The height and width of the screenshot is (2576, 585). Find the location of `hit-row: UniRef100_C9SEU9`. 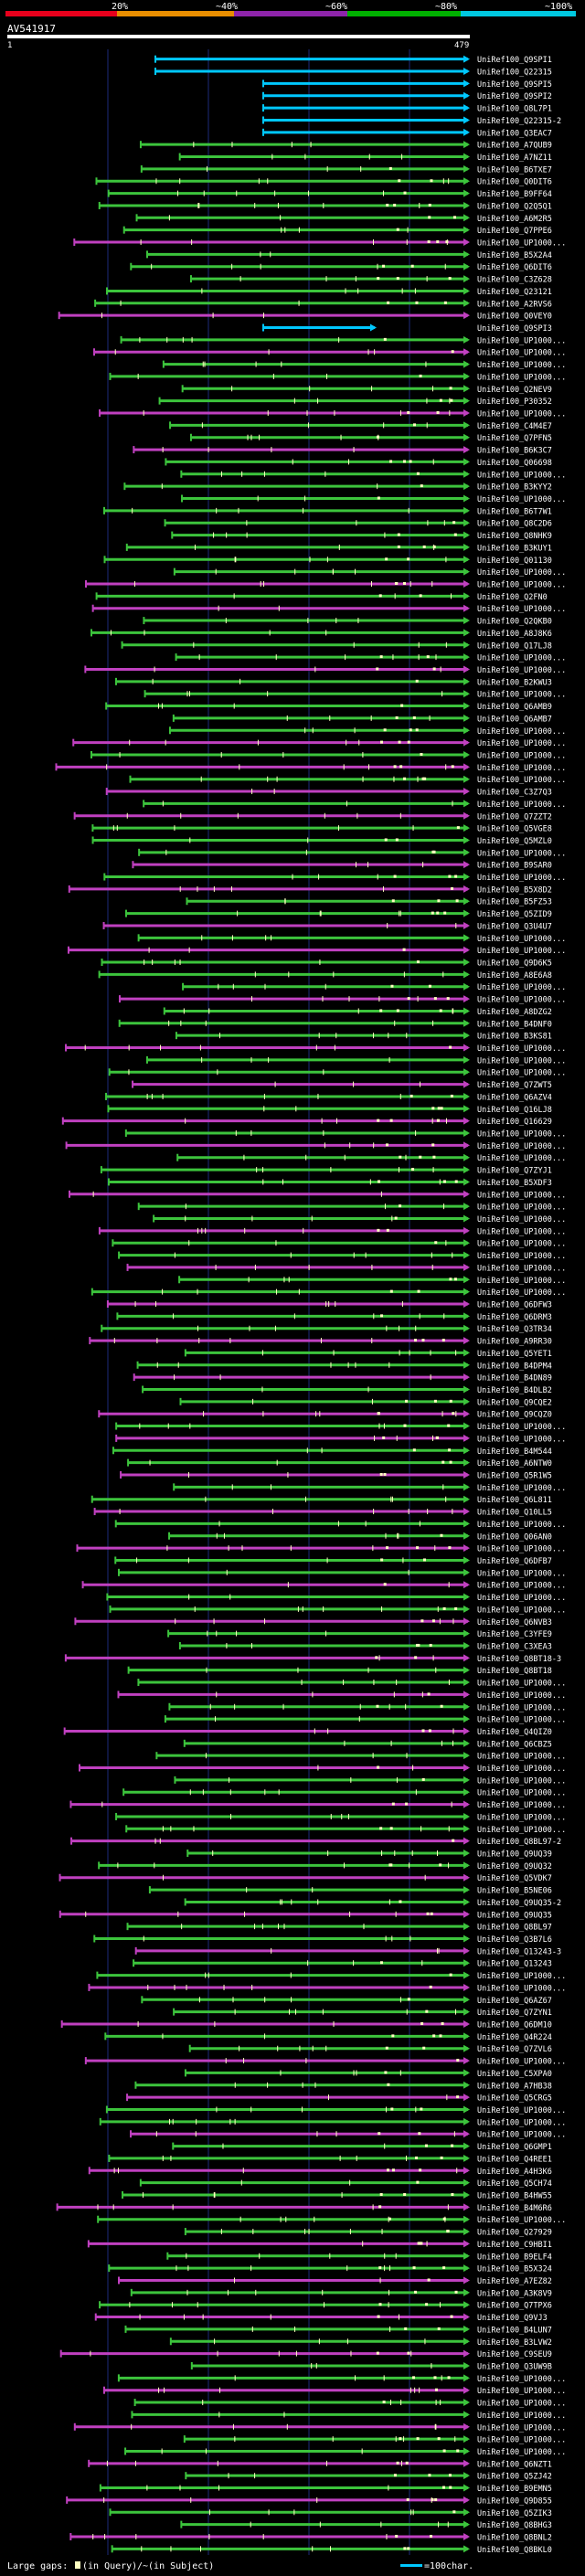

hit-row: UniRef100_C9SEU9 is located at coordinates (305, 2354).